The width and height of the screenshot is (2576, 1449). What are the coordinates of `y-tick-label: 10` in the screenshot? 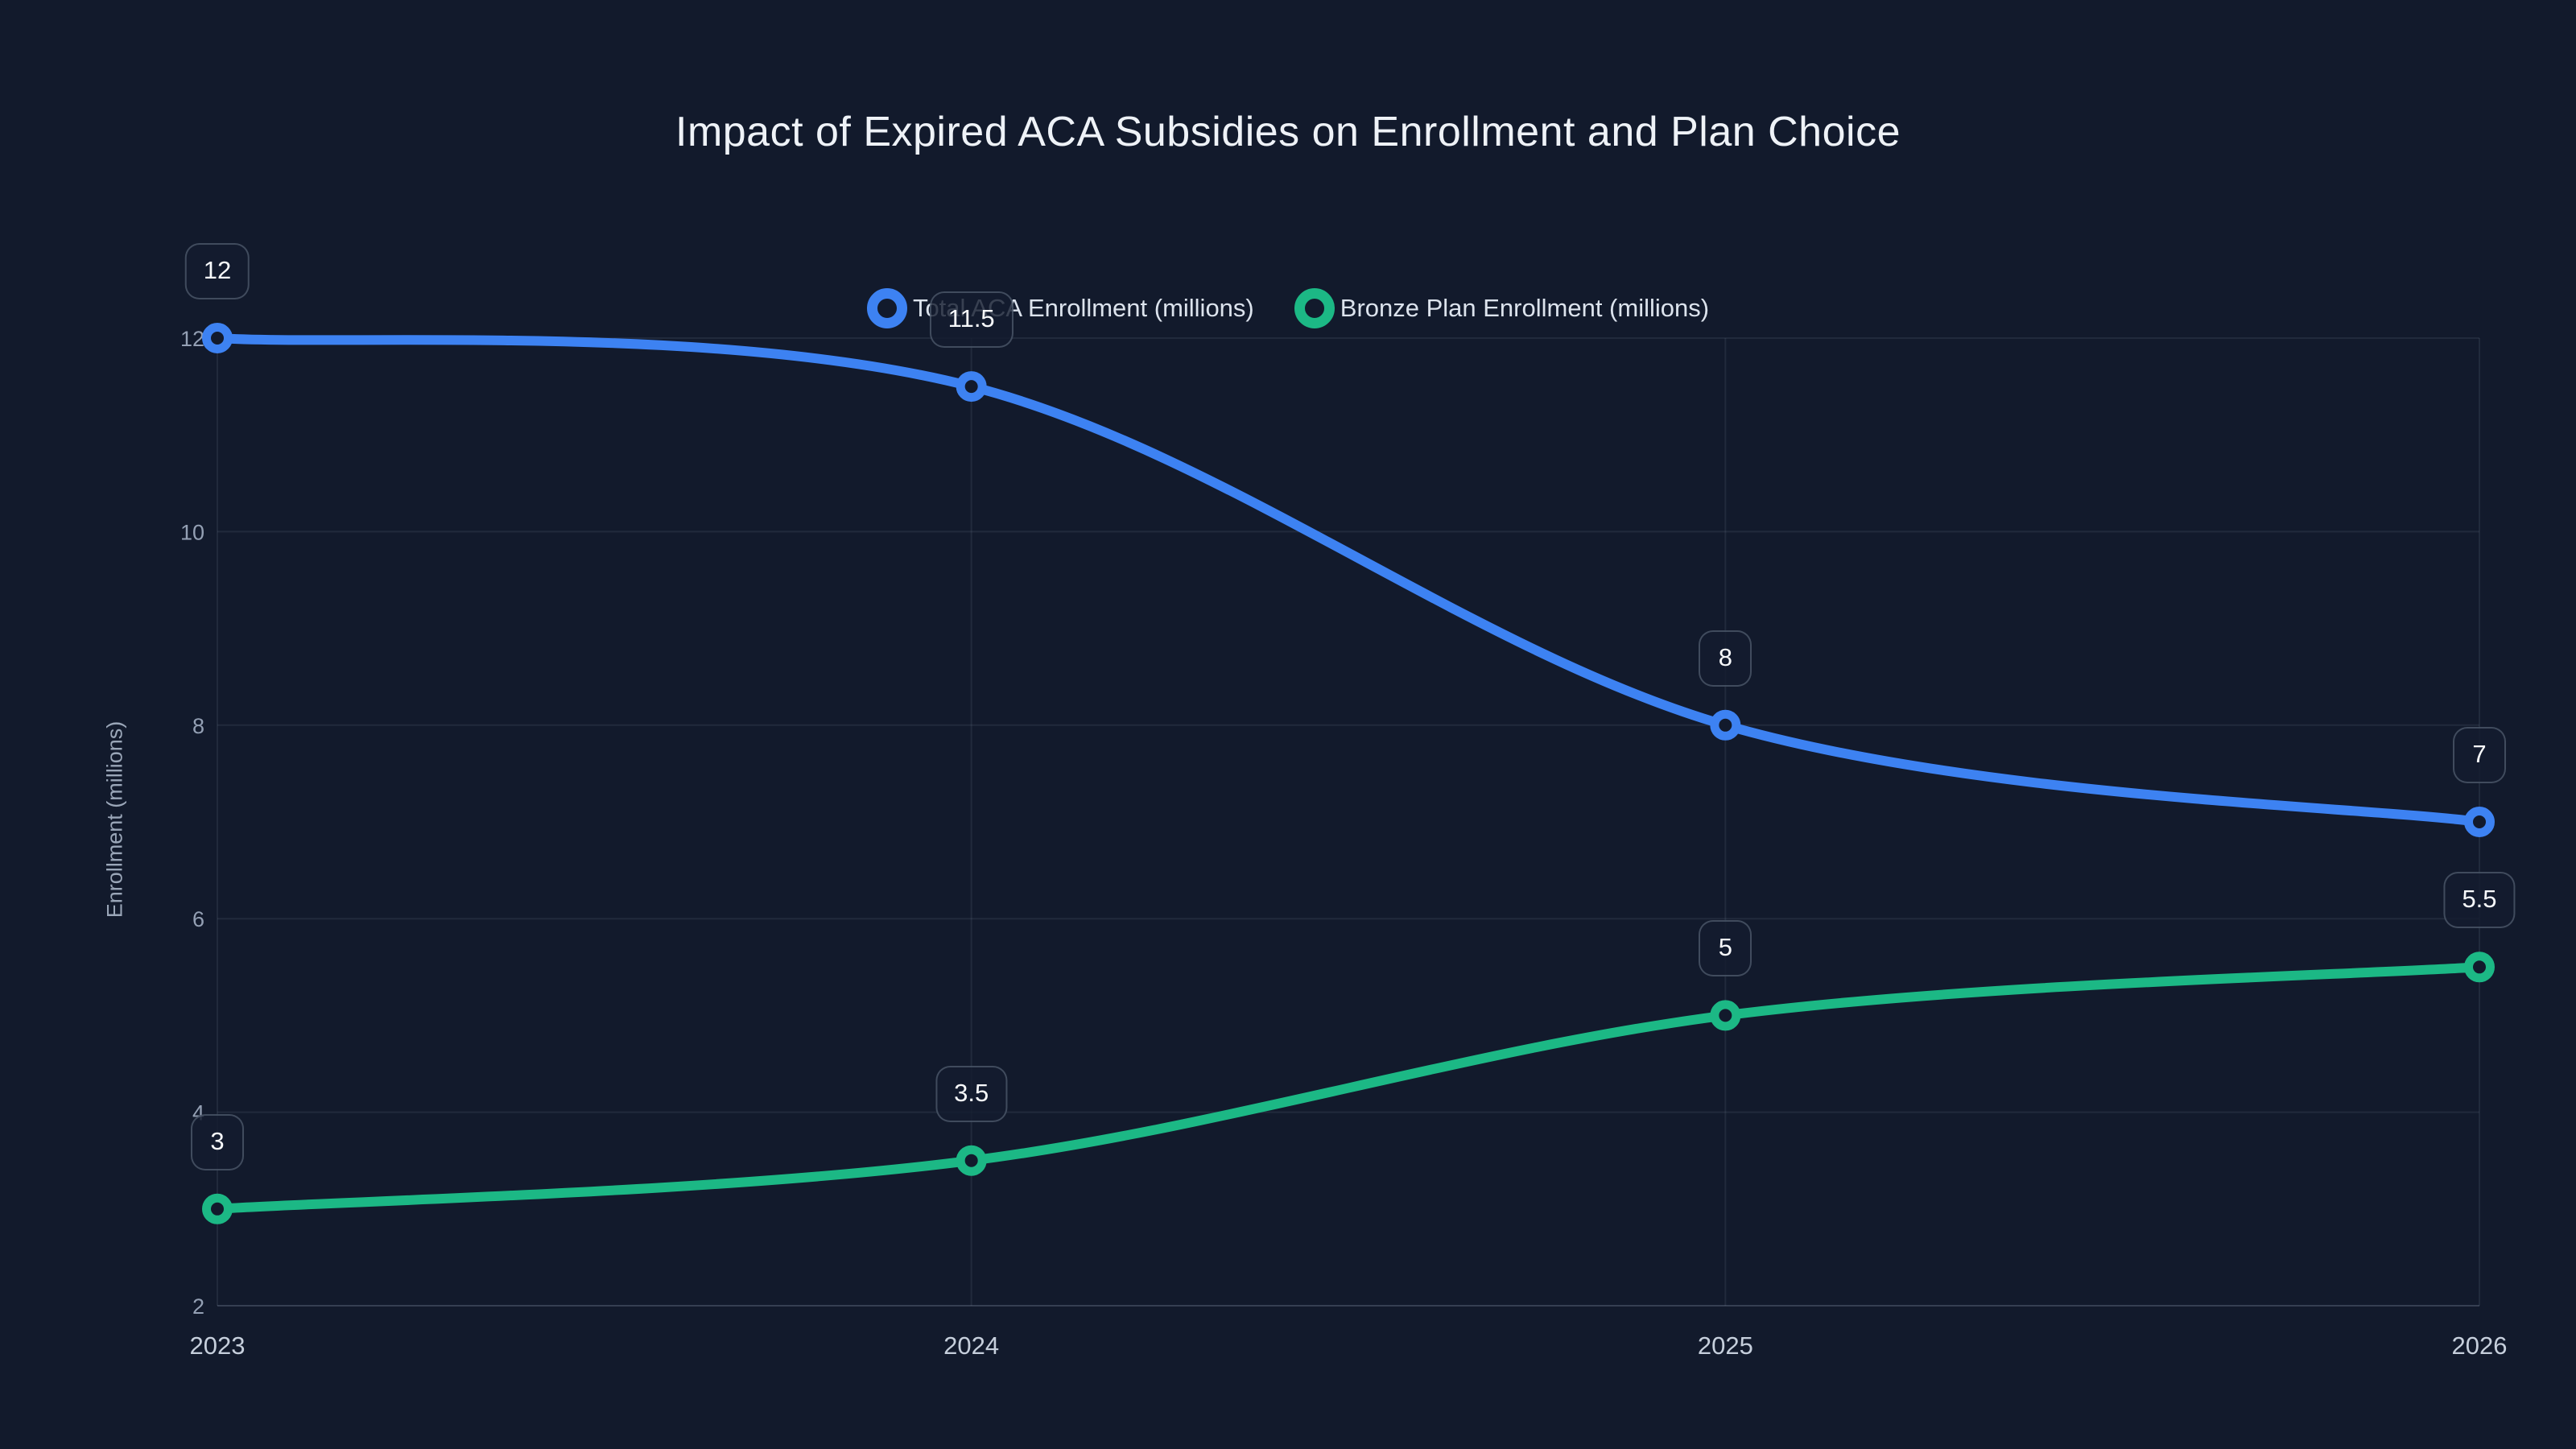 It's located at (192, 532).